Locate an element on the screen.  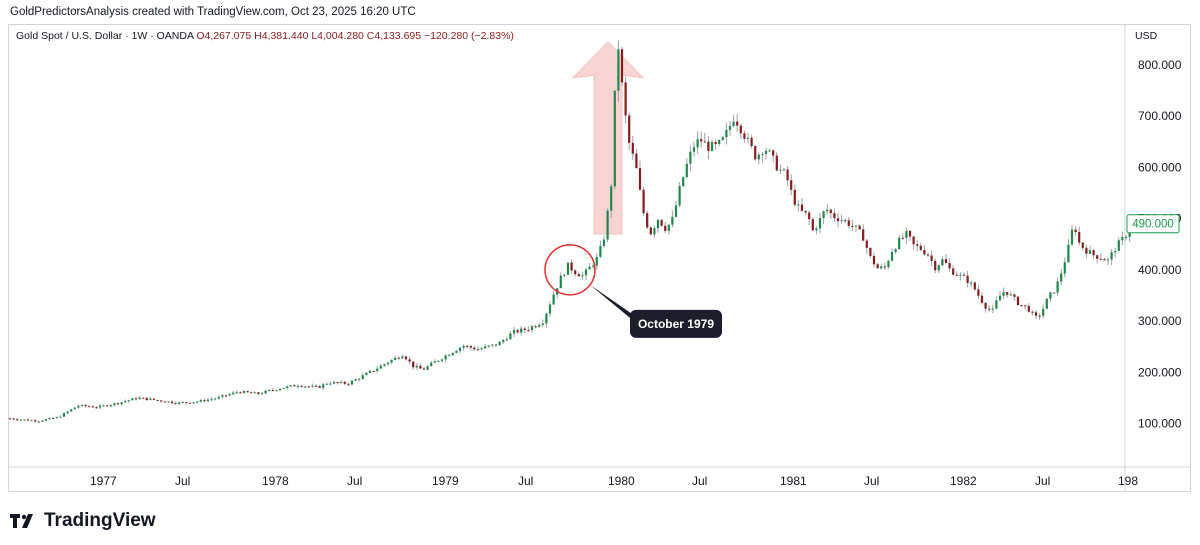
price-tag-box is located at coordinates (1153, 224).